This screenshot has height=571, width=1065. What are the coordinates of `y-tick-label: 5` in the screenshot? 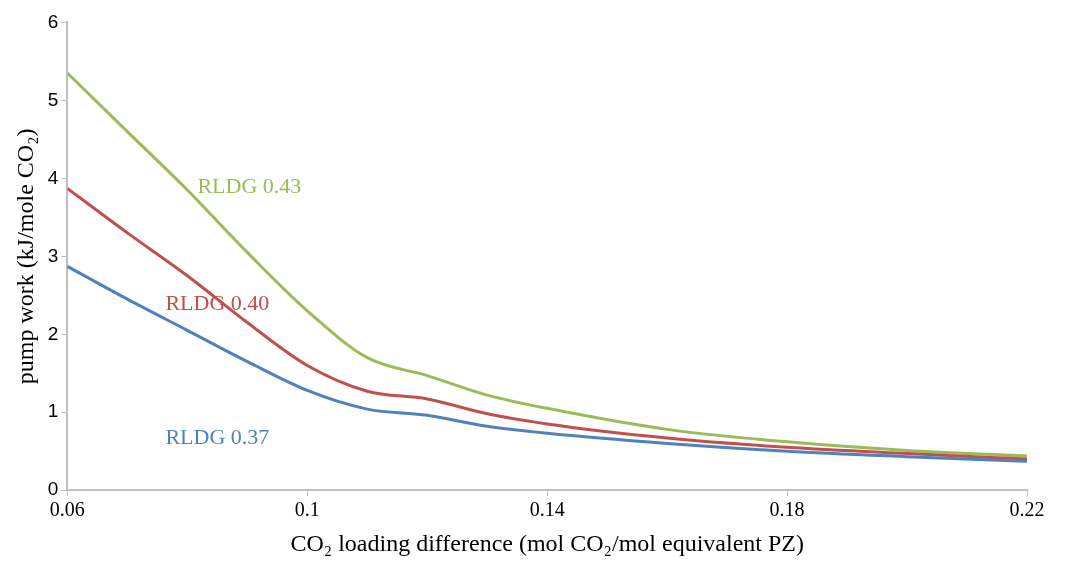 It's located at (53, 99).